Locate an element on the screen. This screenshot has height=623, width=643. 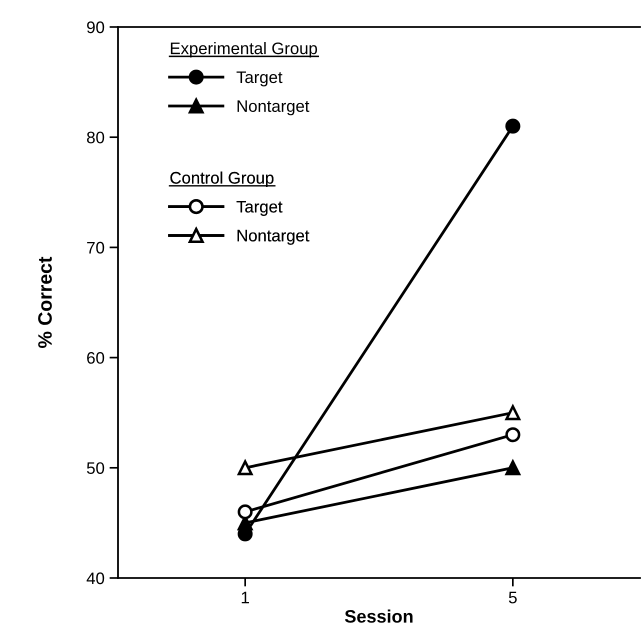
y-tick-label: 90 is located at coordinates (95, 27).